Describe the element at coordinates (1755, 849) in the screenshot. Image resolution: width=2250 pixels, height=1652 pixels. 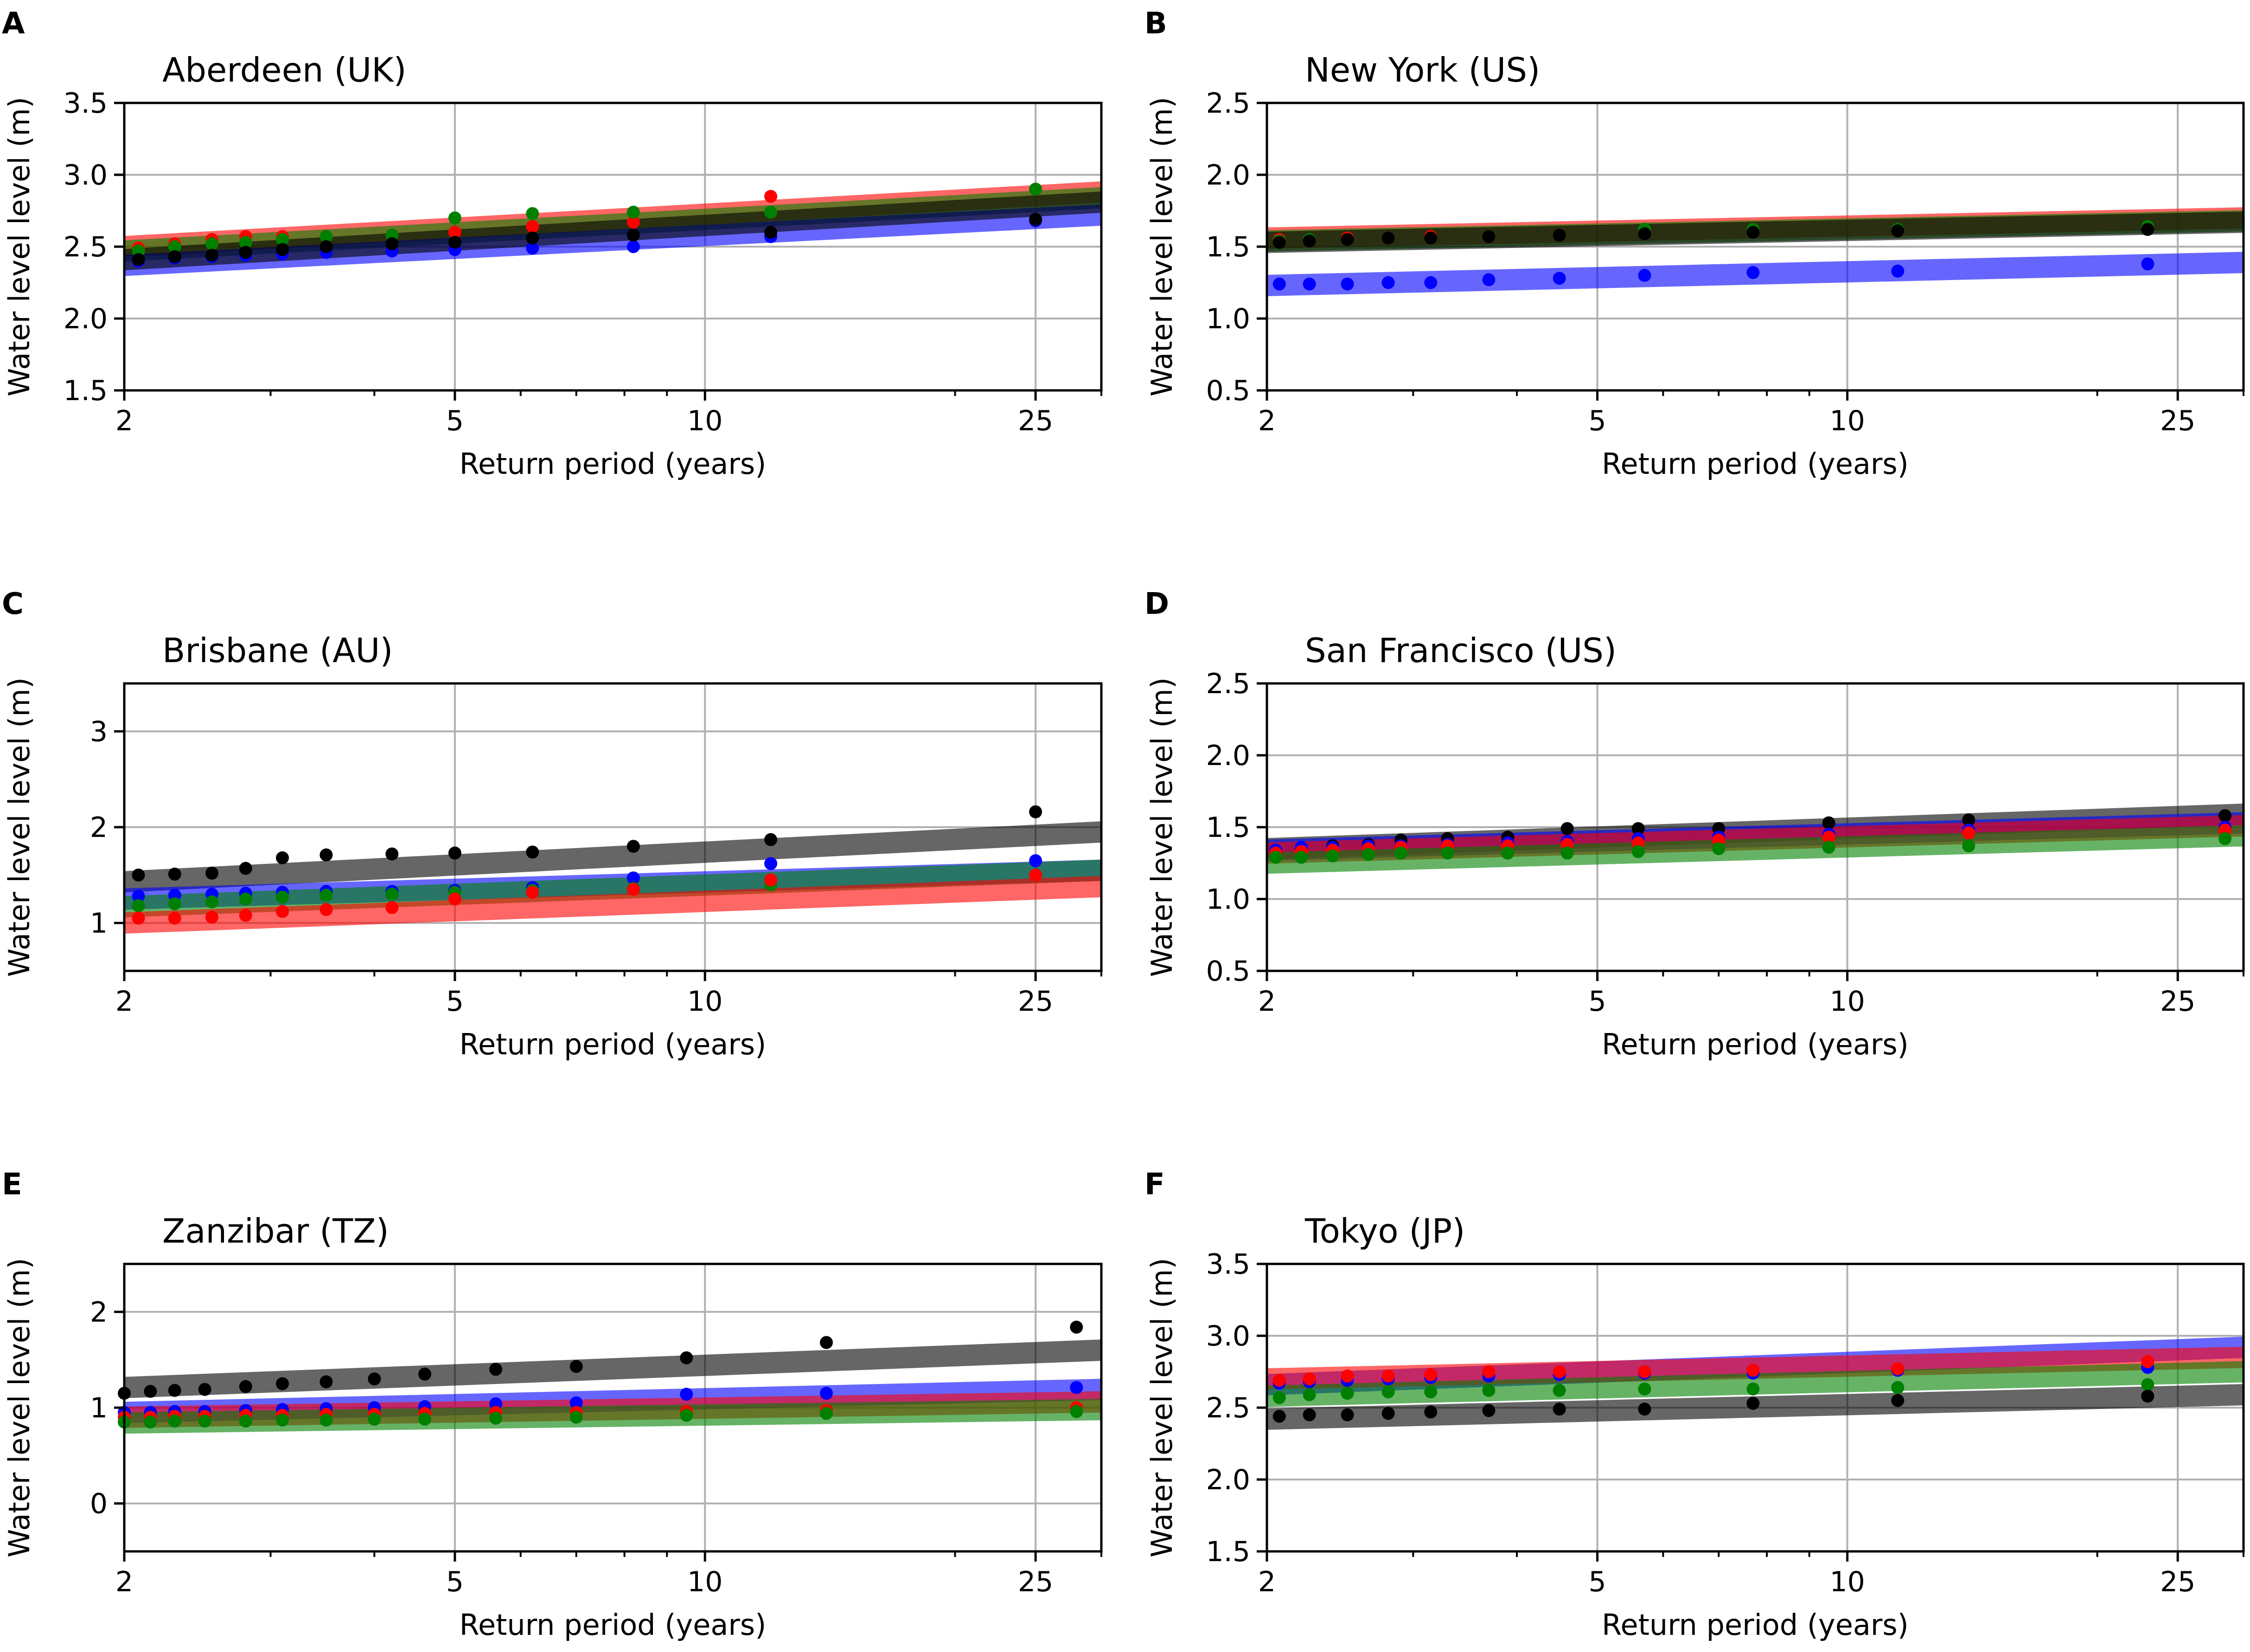
I see `fit-band-green` at that location.